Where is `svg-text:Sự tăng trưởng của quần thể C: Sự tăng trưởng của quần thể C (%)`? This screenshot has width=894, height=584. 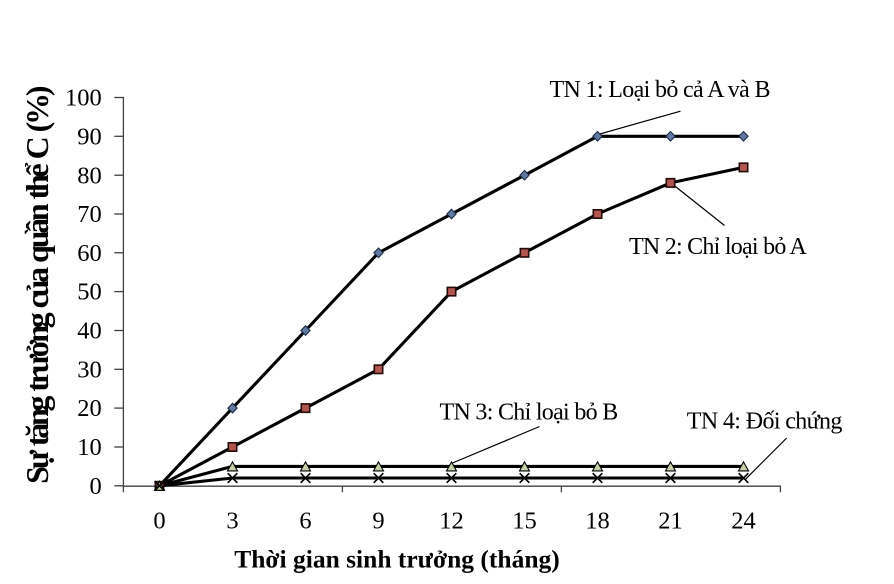 svg-text:Sự tăng trưởng của quần thể C: Sự tăng trưởng của quần thể C (%) is located at coordinates (37, 285).